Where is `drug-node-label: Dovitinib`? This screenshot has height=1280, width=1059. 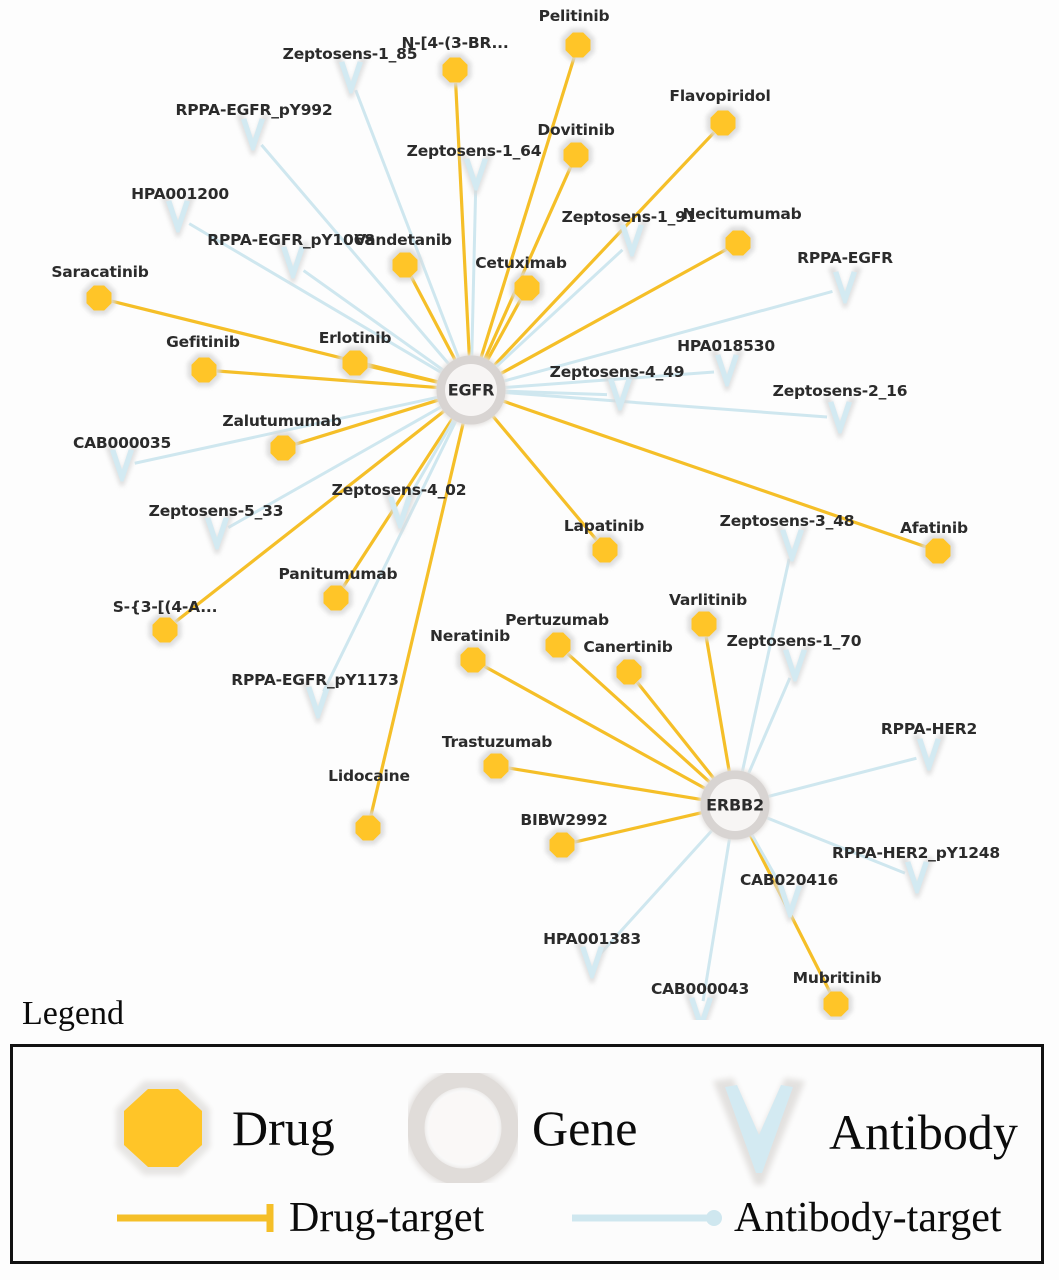 drug-node-label: Dovitinib is located at coordinates (576, 130).